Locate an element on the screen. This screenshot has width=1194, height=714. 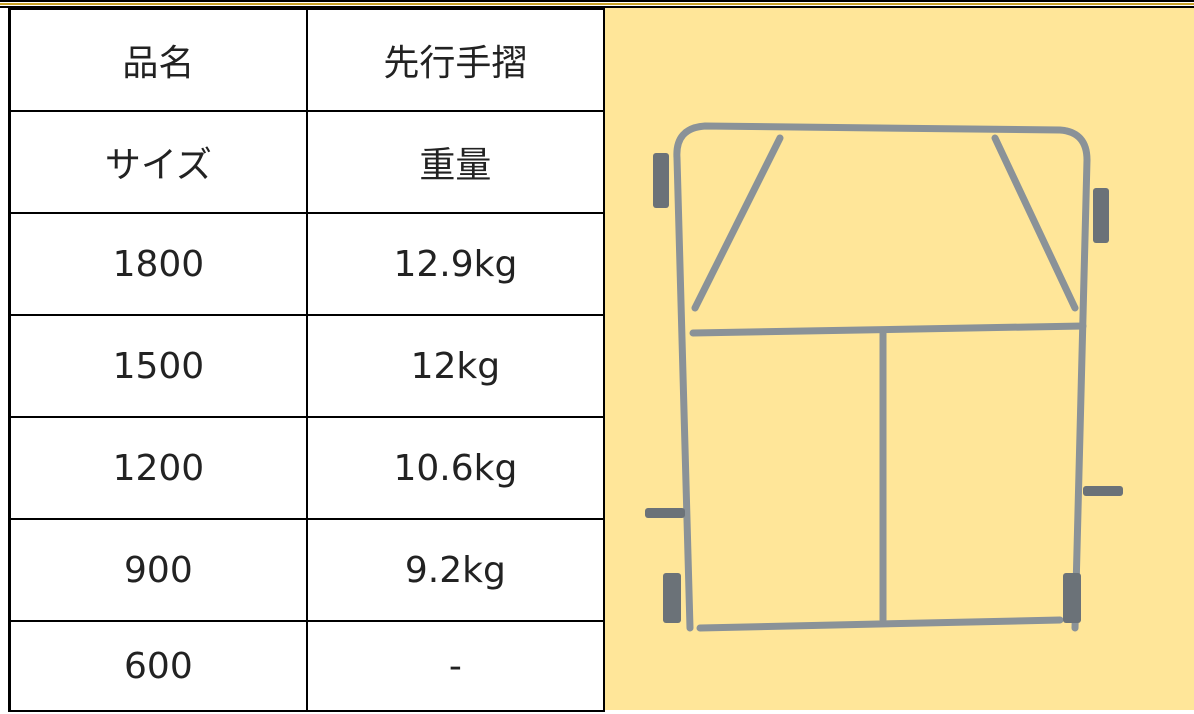
table-cell: 10.6kg is located at coordinates (455, 468).